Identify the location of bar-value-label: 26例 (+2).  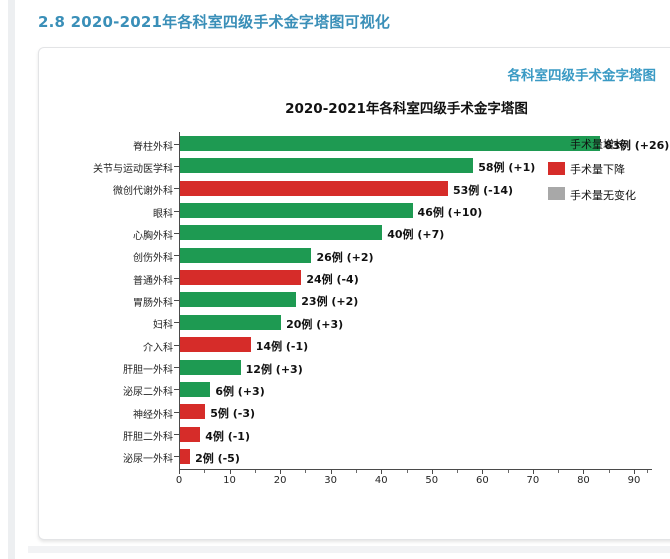
(345, 257).